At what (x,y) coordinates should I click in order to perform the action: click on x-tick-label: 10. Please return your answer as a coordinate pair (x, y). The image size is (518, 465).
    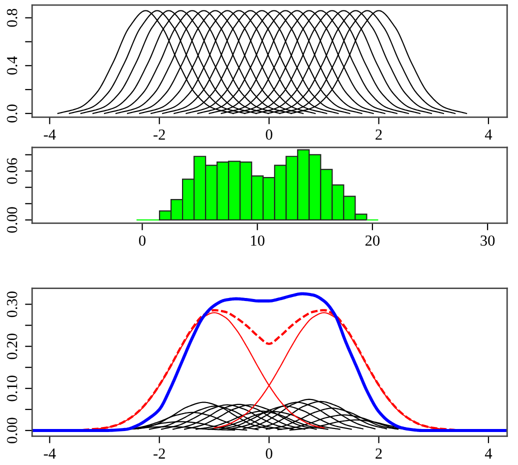
    Looking at the image, I should click on (257, 240).